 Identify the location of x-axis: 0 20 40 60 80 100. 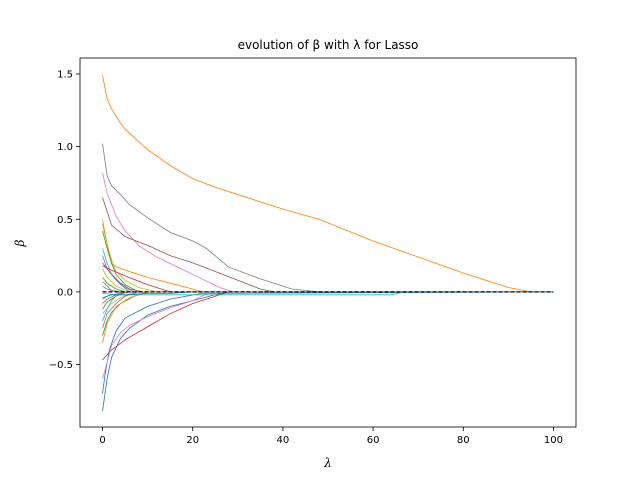
(331, 436).